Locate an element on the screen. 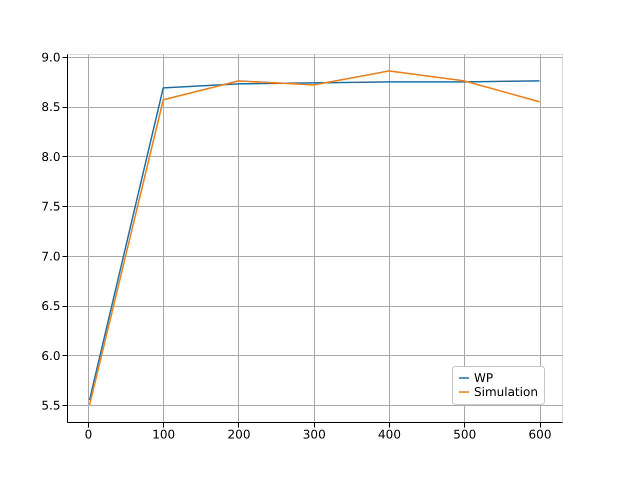 Image resolution: width=640 pixels, height=480 pixels. y-tick-label: 9.0 is located at coordinates (50, 57).